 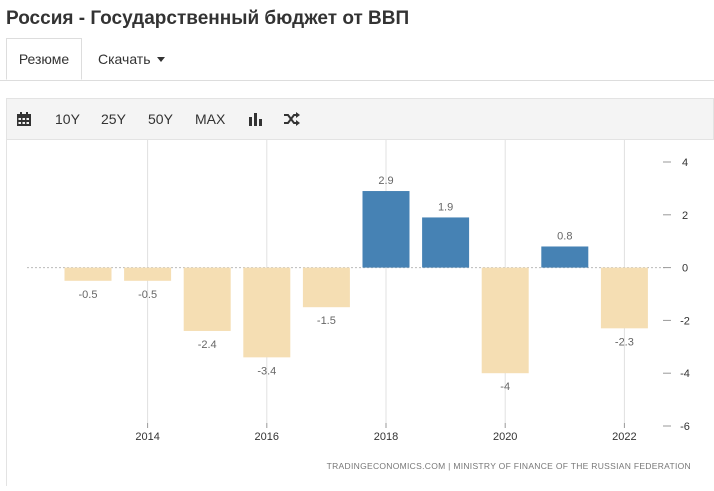 I want to click on bar-value-label: -2.4, so click(x=207, y=345).